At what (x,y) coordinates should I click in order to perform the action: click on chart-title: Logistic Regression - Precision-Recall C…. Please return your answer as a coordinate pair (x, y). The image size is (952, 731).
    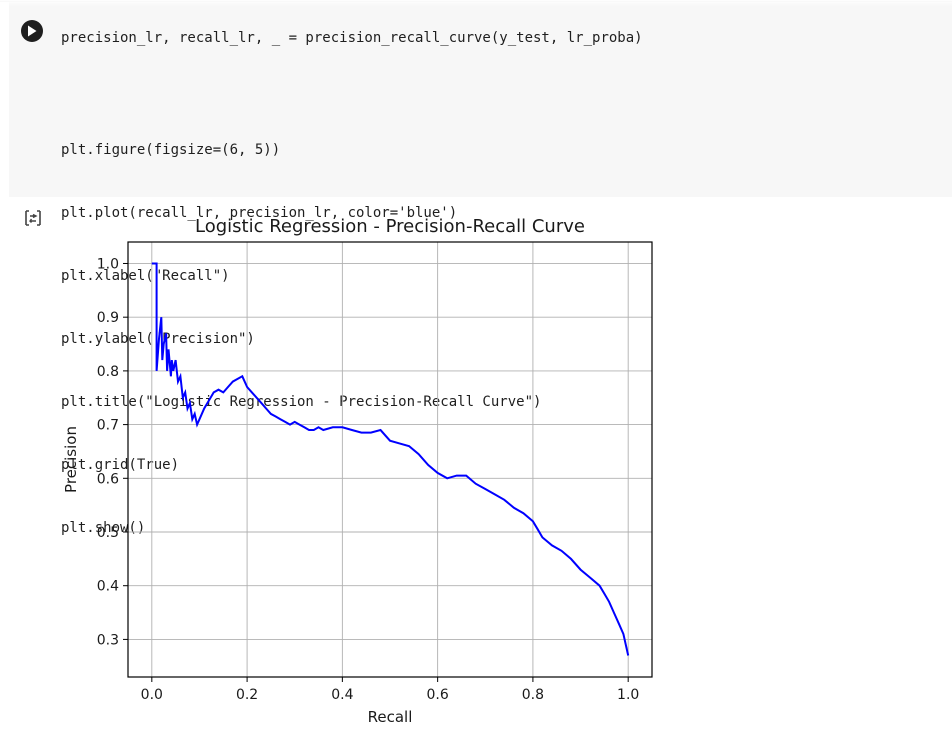
    Looking at the image, I should click on (390, 226).